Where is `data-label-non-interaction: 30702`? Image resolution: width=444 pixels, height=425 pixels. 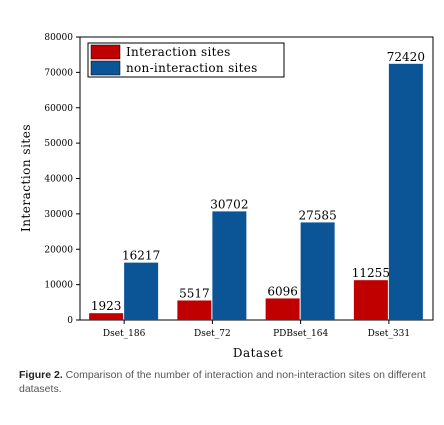 data-label-non-interaction: 30702 is located at coordinates (229, 204).